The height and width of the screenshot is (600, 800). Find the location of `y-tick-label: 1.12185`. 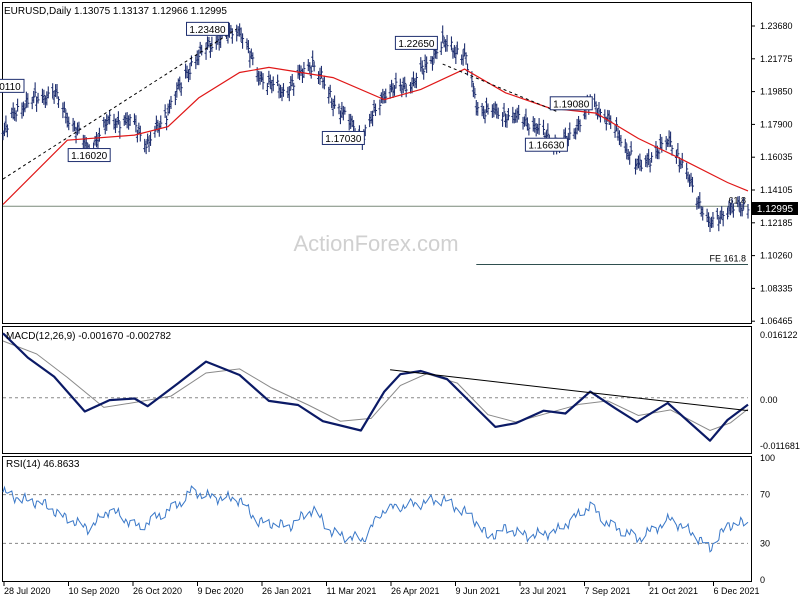

y-tick-label: 1.12185 is located at coordinates (776, 223).